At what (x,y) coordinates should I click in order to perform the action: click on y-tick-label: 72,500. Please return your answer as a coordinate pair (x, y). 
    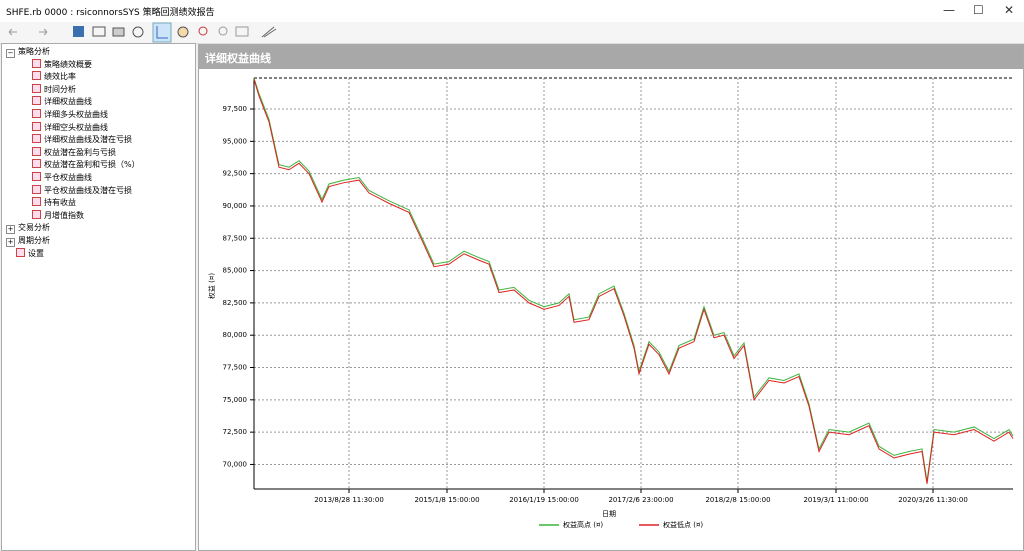
    Looking at the image, I should click on (235, 432).